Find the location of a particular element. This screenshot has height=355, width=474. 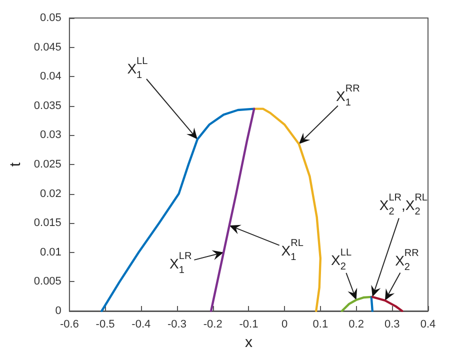

x-tick-label: 0 is located at coordinates (285, 324).